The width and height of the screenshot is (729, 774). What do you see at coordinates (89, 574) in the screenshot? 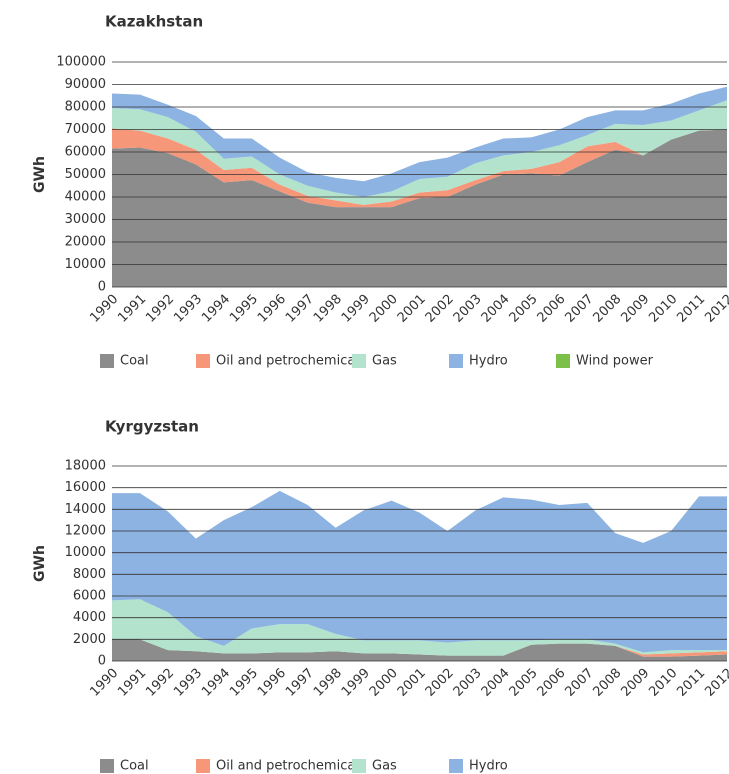
I see `y-tick-label: 8000` at bounding box center [89, 574].